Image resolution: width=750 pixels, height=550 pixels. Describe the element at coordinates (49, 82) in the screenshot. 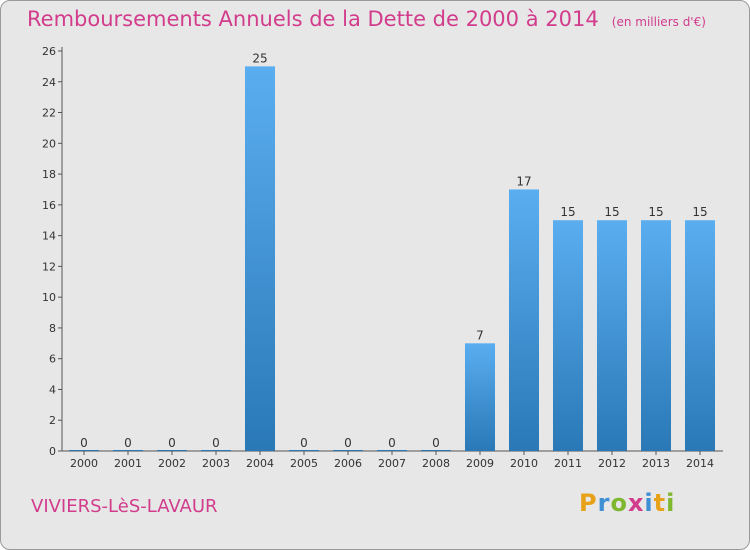

I see `y-tick-label: 24` at that location.